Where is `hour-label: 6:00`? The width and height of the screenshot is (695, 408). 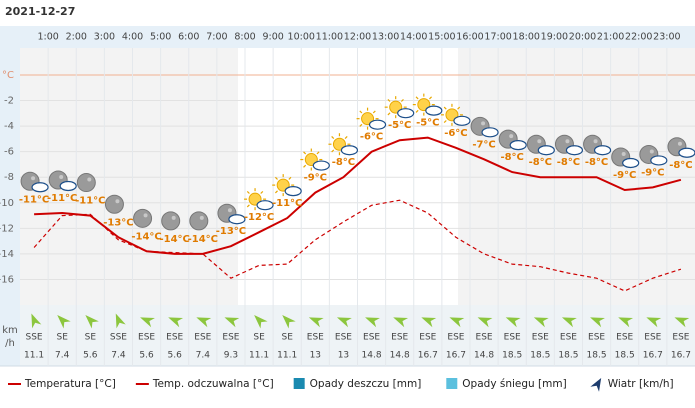 hour-label: 6:00 is located at coordinates (188, 37).